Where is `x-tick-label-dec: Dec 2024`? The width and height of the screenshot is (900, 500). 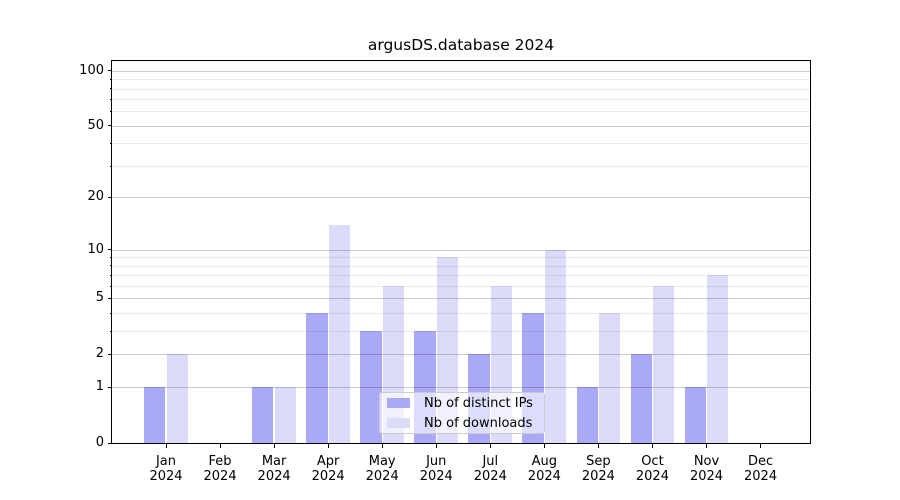
x-tick-label-dec: Dec 2024 is located at coordinates (761, 469).